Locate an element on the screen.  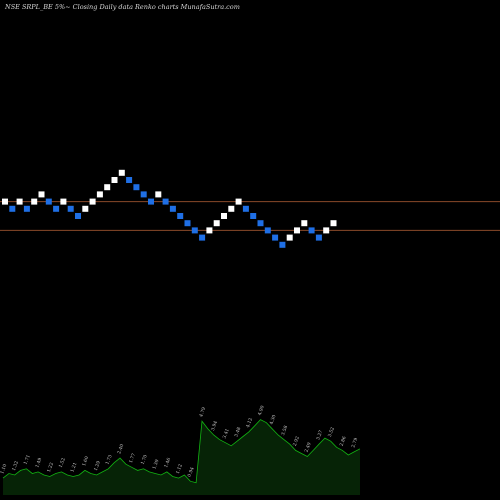
volume-value-label: 1.71 is located at coordinates (27, 460).